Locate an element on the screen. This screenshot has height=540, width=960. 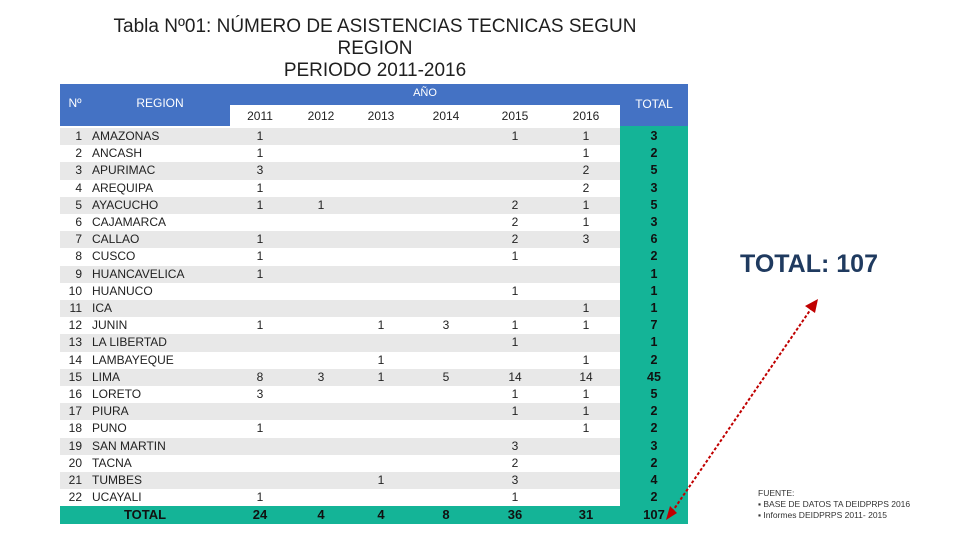
row-number: 7 is located at coordinates (78, 239).